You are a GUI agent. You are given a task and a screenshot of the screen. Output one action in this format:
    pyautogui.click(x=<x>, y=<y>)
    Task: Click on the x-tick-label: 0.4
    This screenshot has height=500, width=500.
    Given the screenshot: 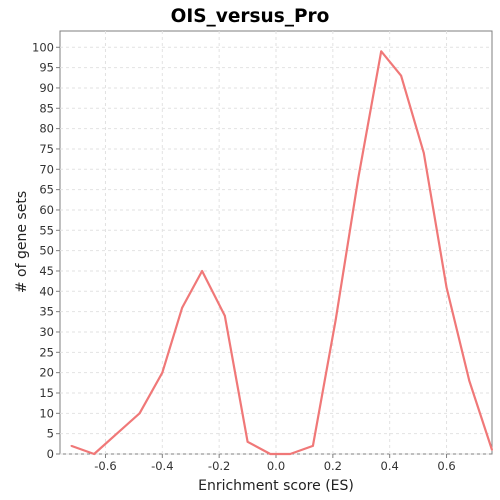 What is the action you would take?
    pyautogui.click(x=390, y=466)
    